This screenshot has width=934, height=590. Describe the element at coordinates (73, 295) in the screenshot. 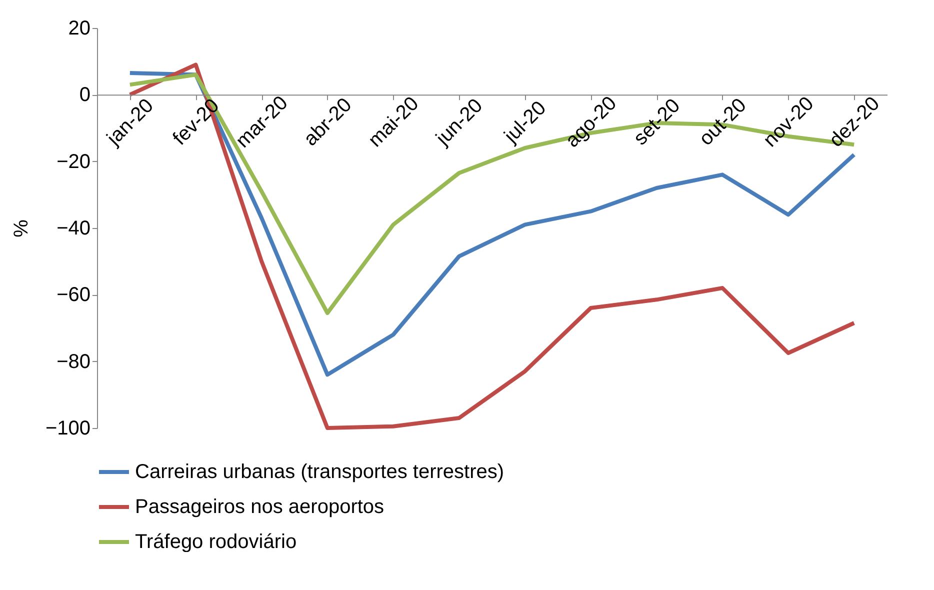

I see `y-tick-label: −60` at that location.